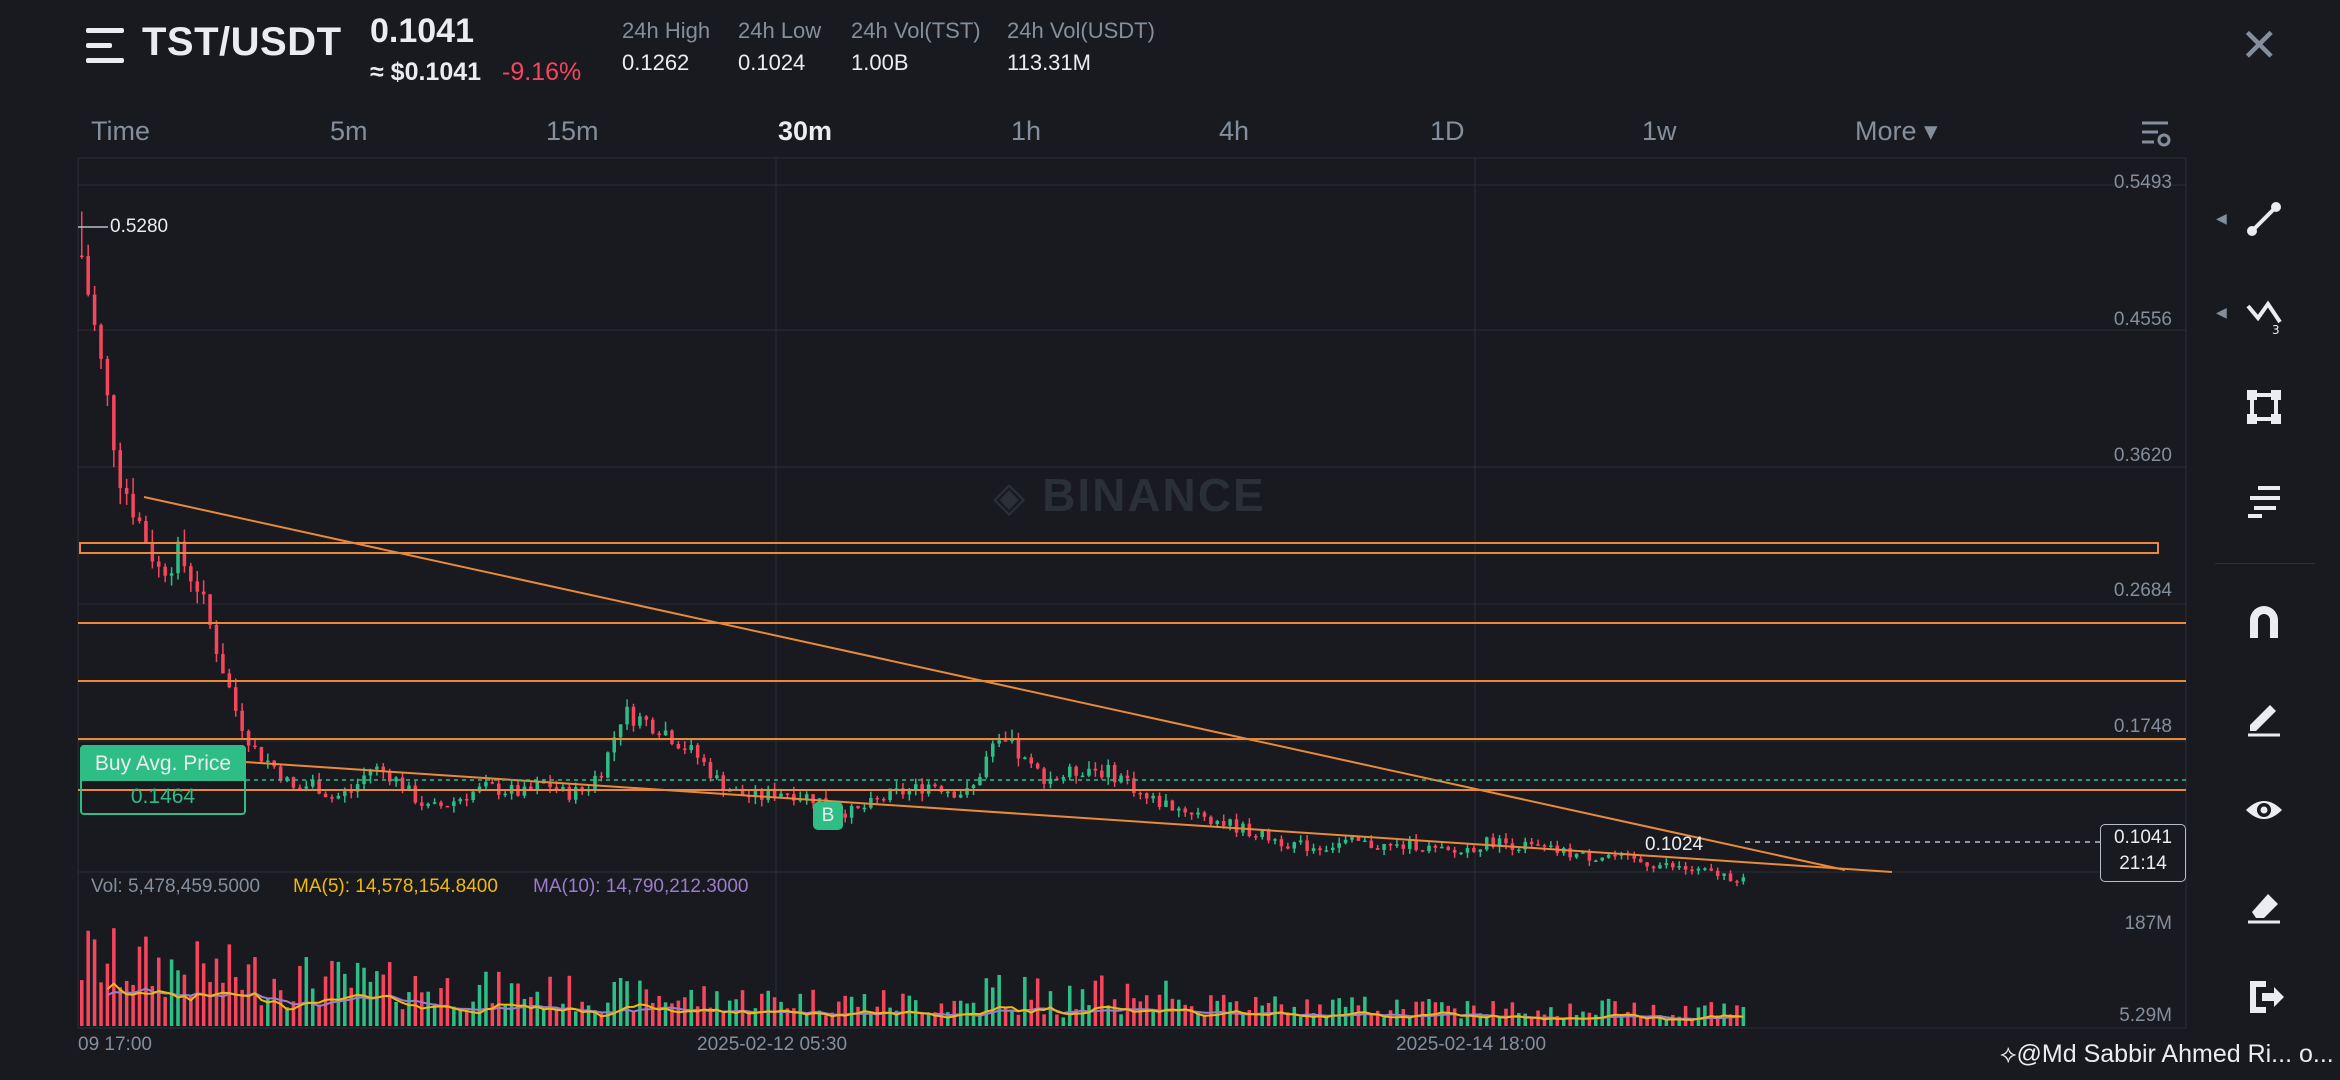 This screenshot has height=1080, width=2340. What do you see at coordinates (828, 816) in the screenshot?
I see `buy-marker: B` at bounding box center [828, 816].